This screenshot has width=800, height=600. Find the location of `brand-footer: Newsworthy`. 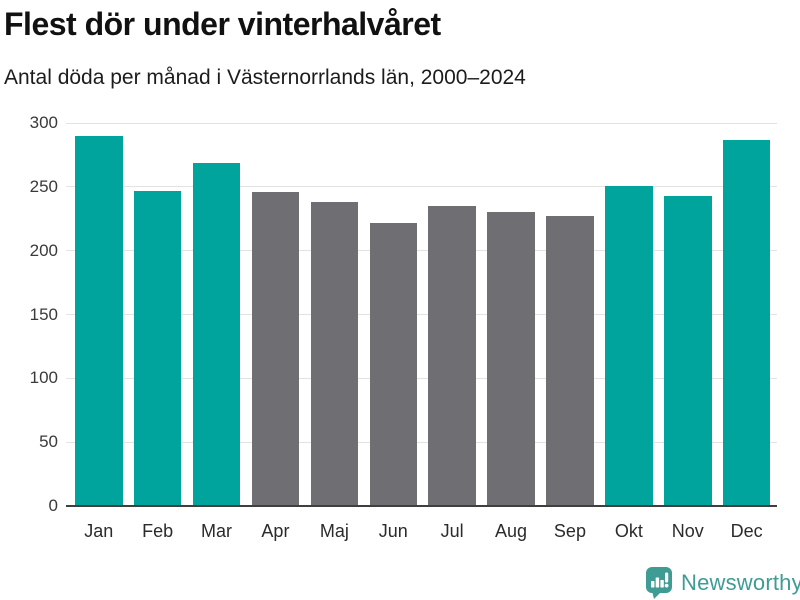

brand-footer: Newsworthy is located at coordinates (722, 582).